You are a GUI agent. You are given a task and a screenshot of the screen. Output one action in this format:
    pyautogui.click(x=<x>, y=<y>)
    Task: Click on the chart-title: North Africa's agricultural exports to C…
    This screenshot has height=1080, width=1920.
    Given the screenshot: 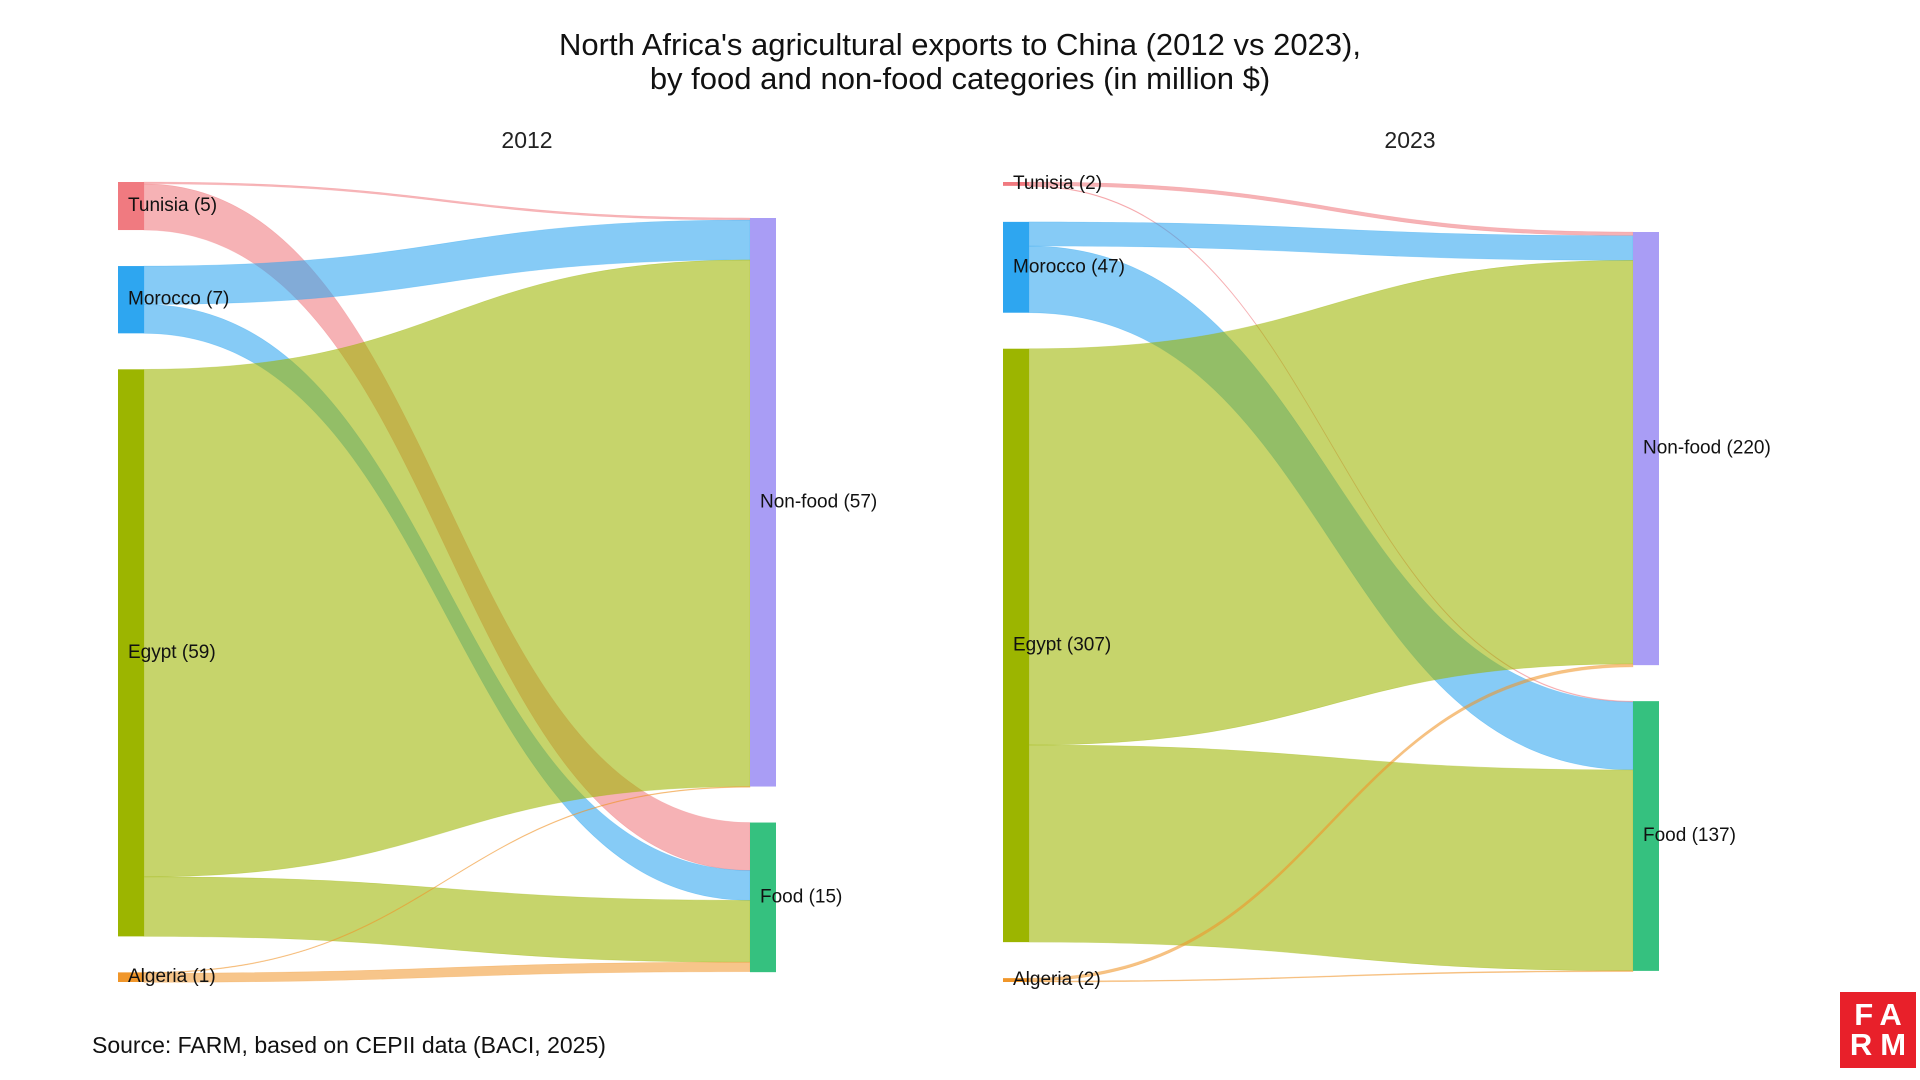 What is the action you would take?
    pyautogui.click(x=960, y=62)
    